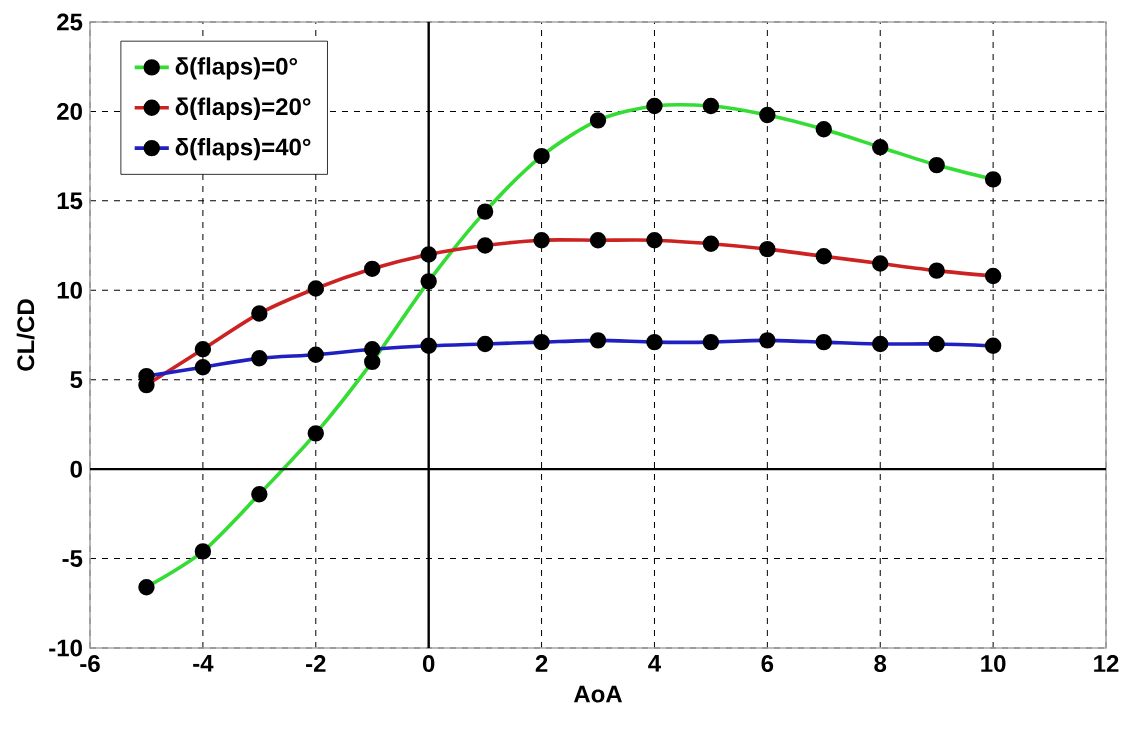 The height and width of the screenshot is (744, 1134). What do you see at coordinates (243, 149) in the screenshot?
I see `legend-label: δ(flaps)=40°` at bounding box center [243, 149].